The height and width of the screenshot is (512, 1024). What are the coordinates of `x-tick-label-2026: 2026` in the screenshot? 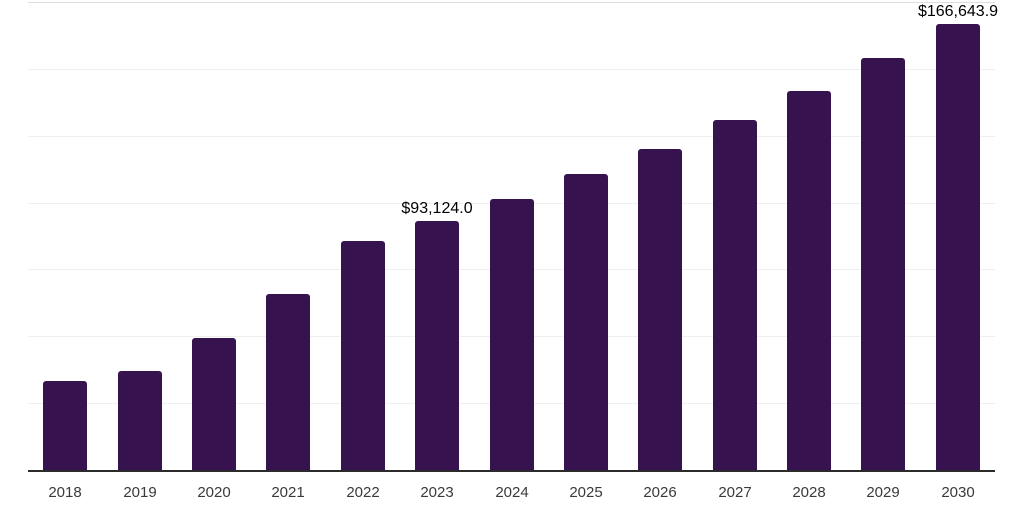 It's located at (660, 492).